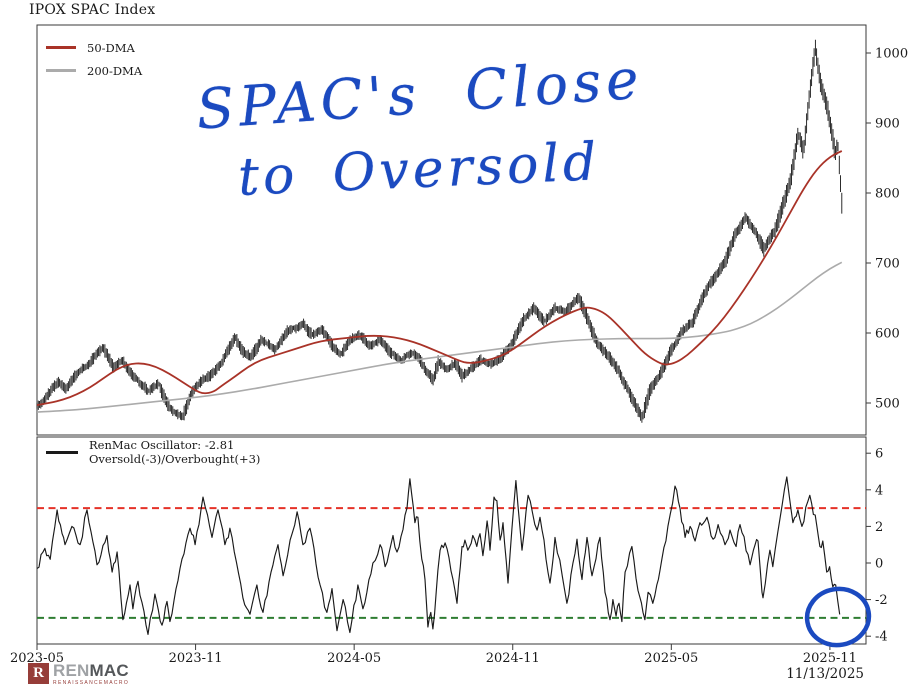  I want to click on oscillator-y-tick-label: 2, so click(879, 527).